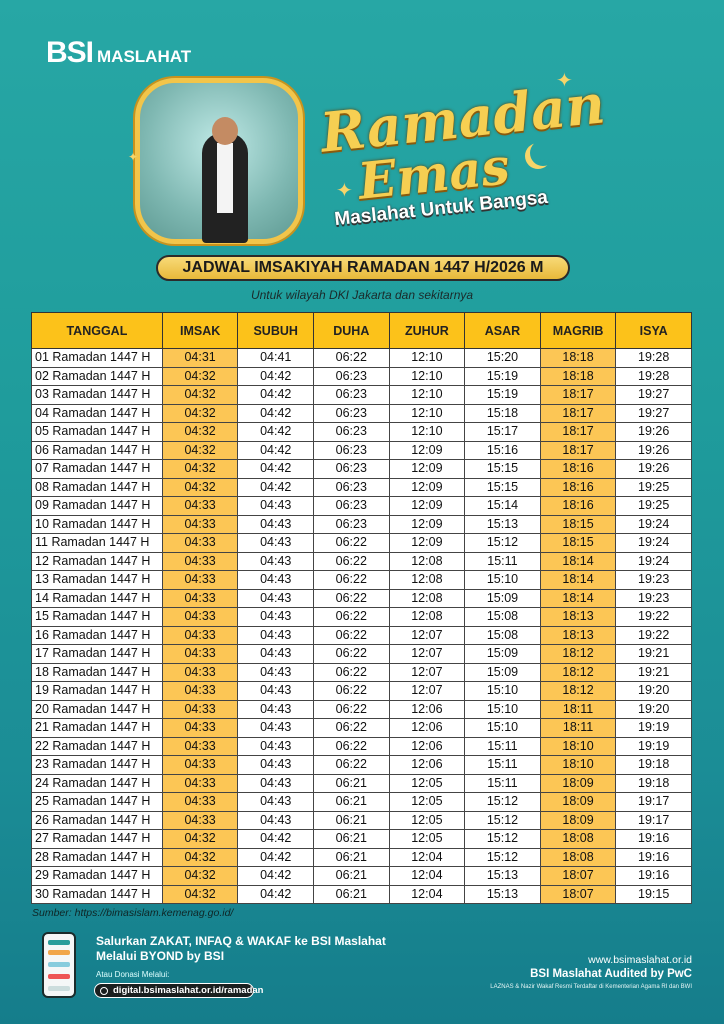 This screenshot has height=1024, width=724. I want to click on asar-cell: 15:12, so click(502, 839).